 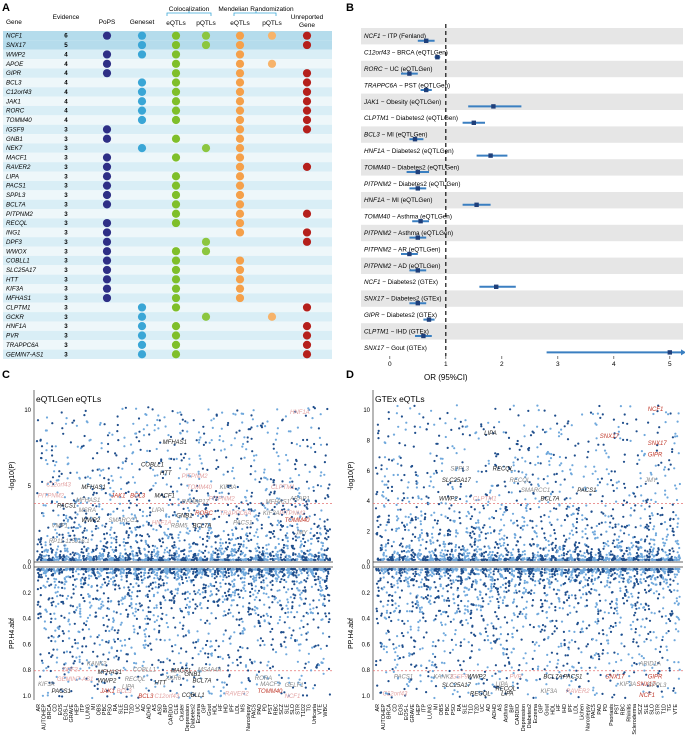 What do you see at coordinates (24, 354) in the screenshot?
I see `gene-name: GEMIN7-AS1` at bounding box center [24, 354].